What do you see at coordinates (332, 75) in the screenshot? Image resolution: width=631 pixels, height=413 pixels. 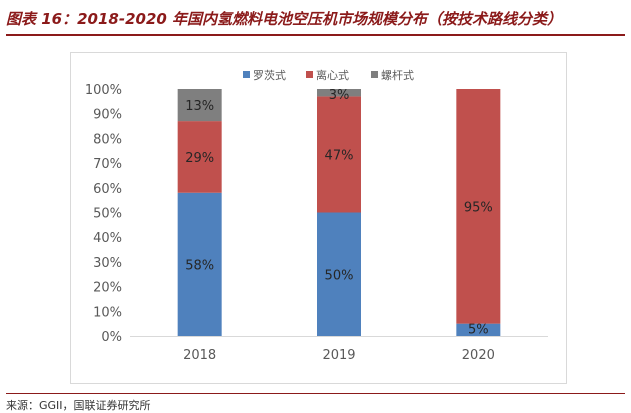 I see `legend-label: 离心式` at bounding box center [332, 75].